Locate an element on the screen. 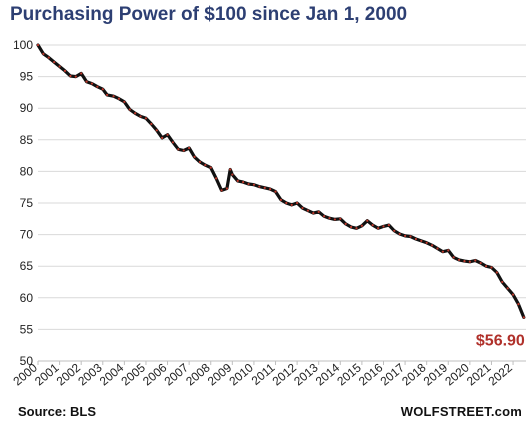 This screenshot has width=532, height=429. y-tick-label: 60 is located at coordinates (27, 298).